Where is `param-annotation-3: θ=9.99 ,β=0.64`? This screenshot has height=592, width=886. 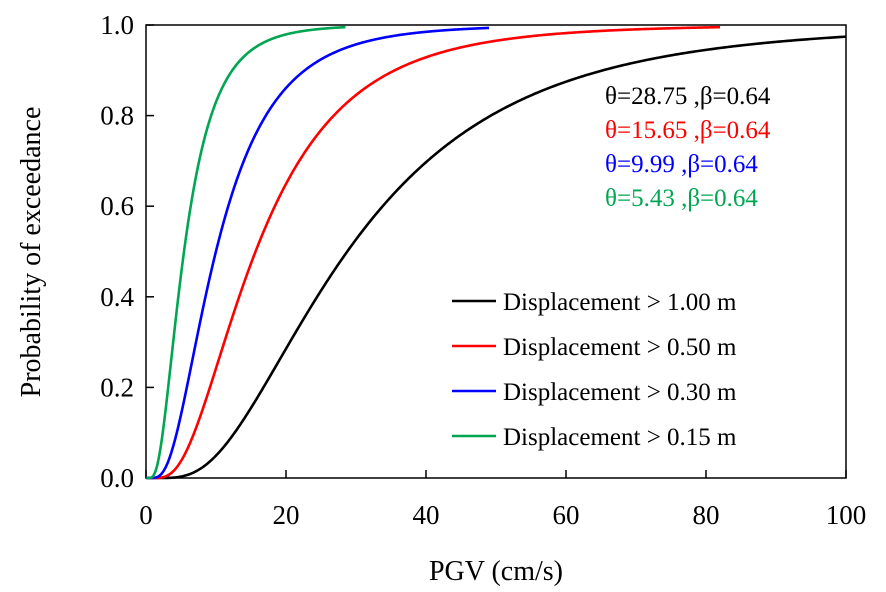
param-annotation-3: θ=9.99 ,β=0.64 is located at coordinates (681, 164).